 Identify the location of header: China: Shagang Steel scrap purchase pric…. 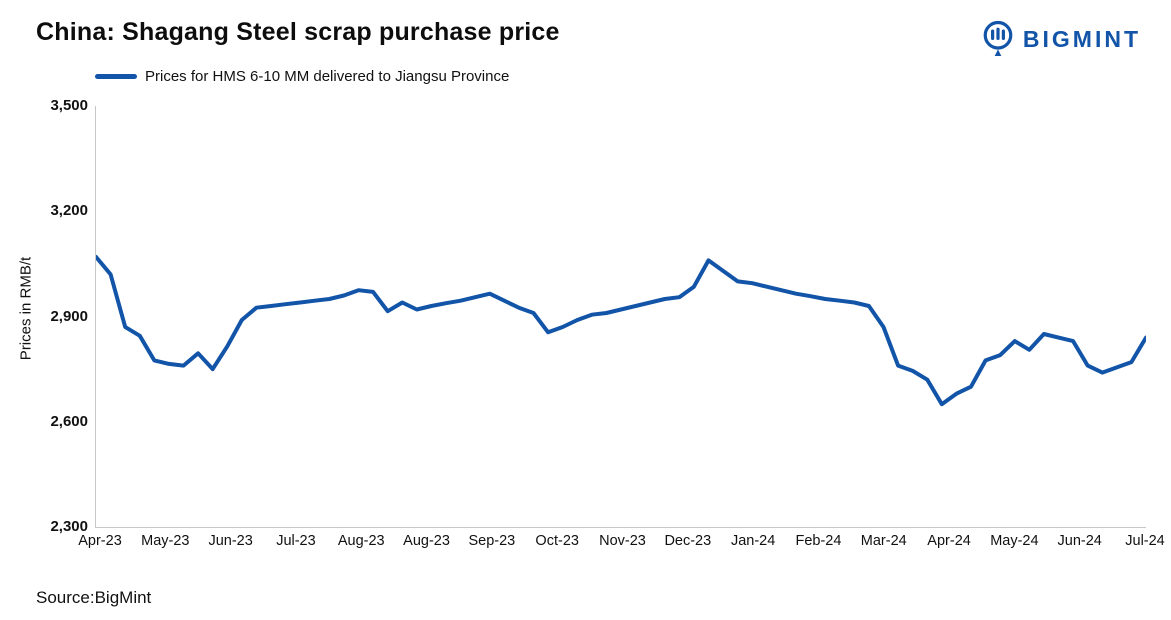
(588, 38).